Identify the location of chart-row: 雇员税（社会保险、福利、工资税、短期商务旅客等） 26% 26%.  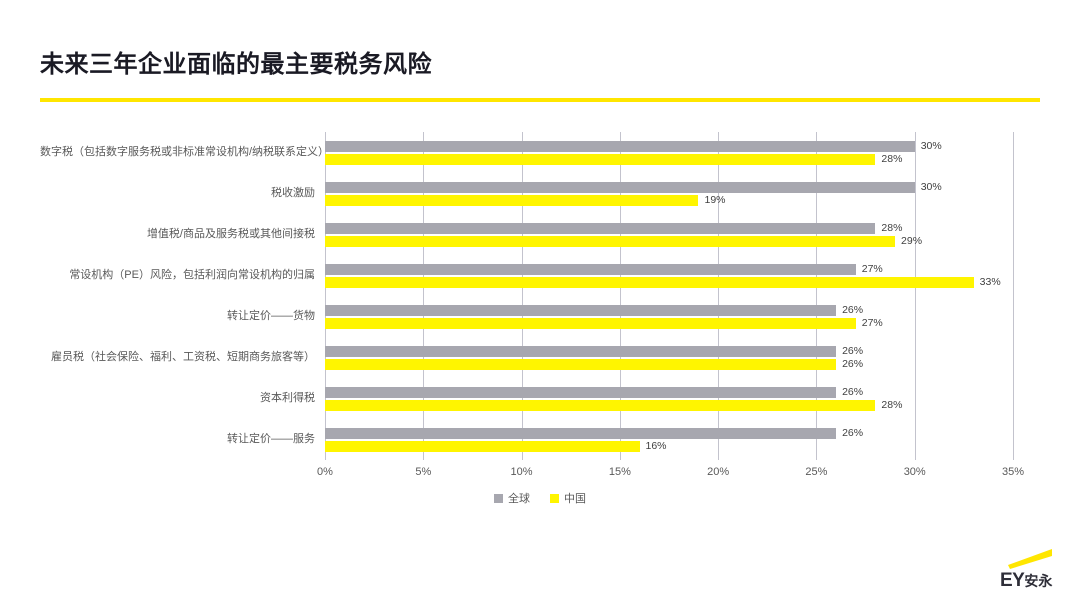
(540, 357).